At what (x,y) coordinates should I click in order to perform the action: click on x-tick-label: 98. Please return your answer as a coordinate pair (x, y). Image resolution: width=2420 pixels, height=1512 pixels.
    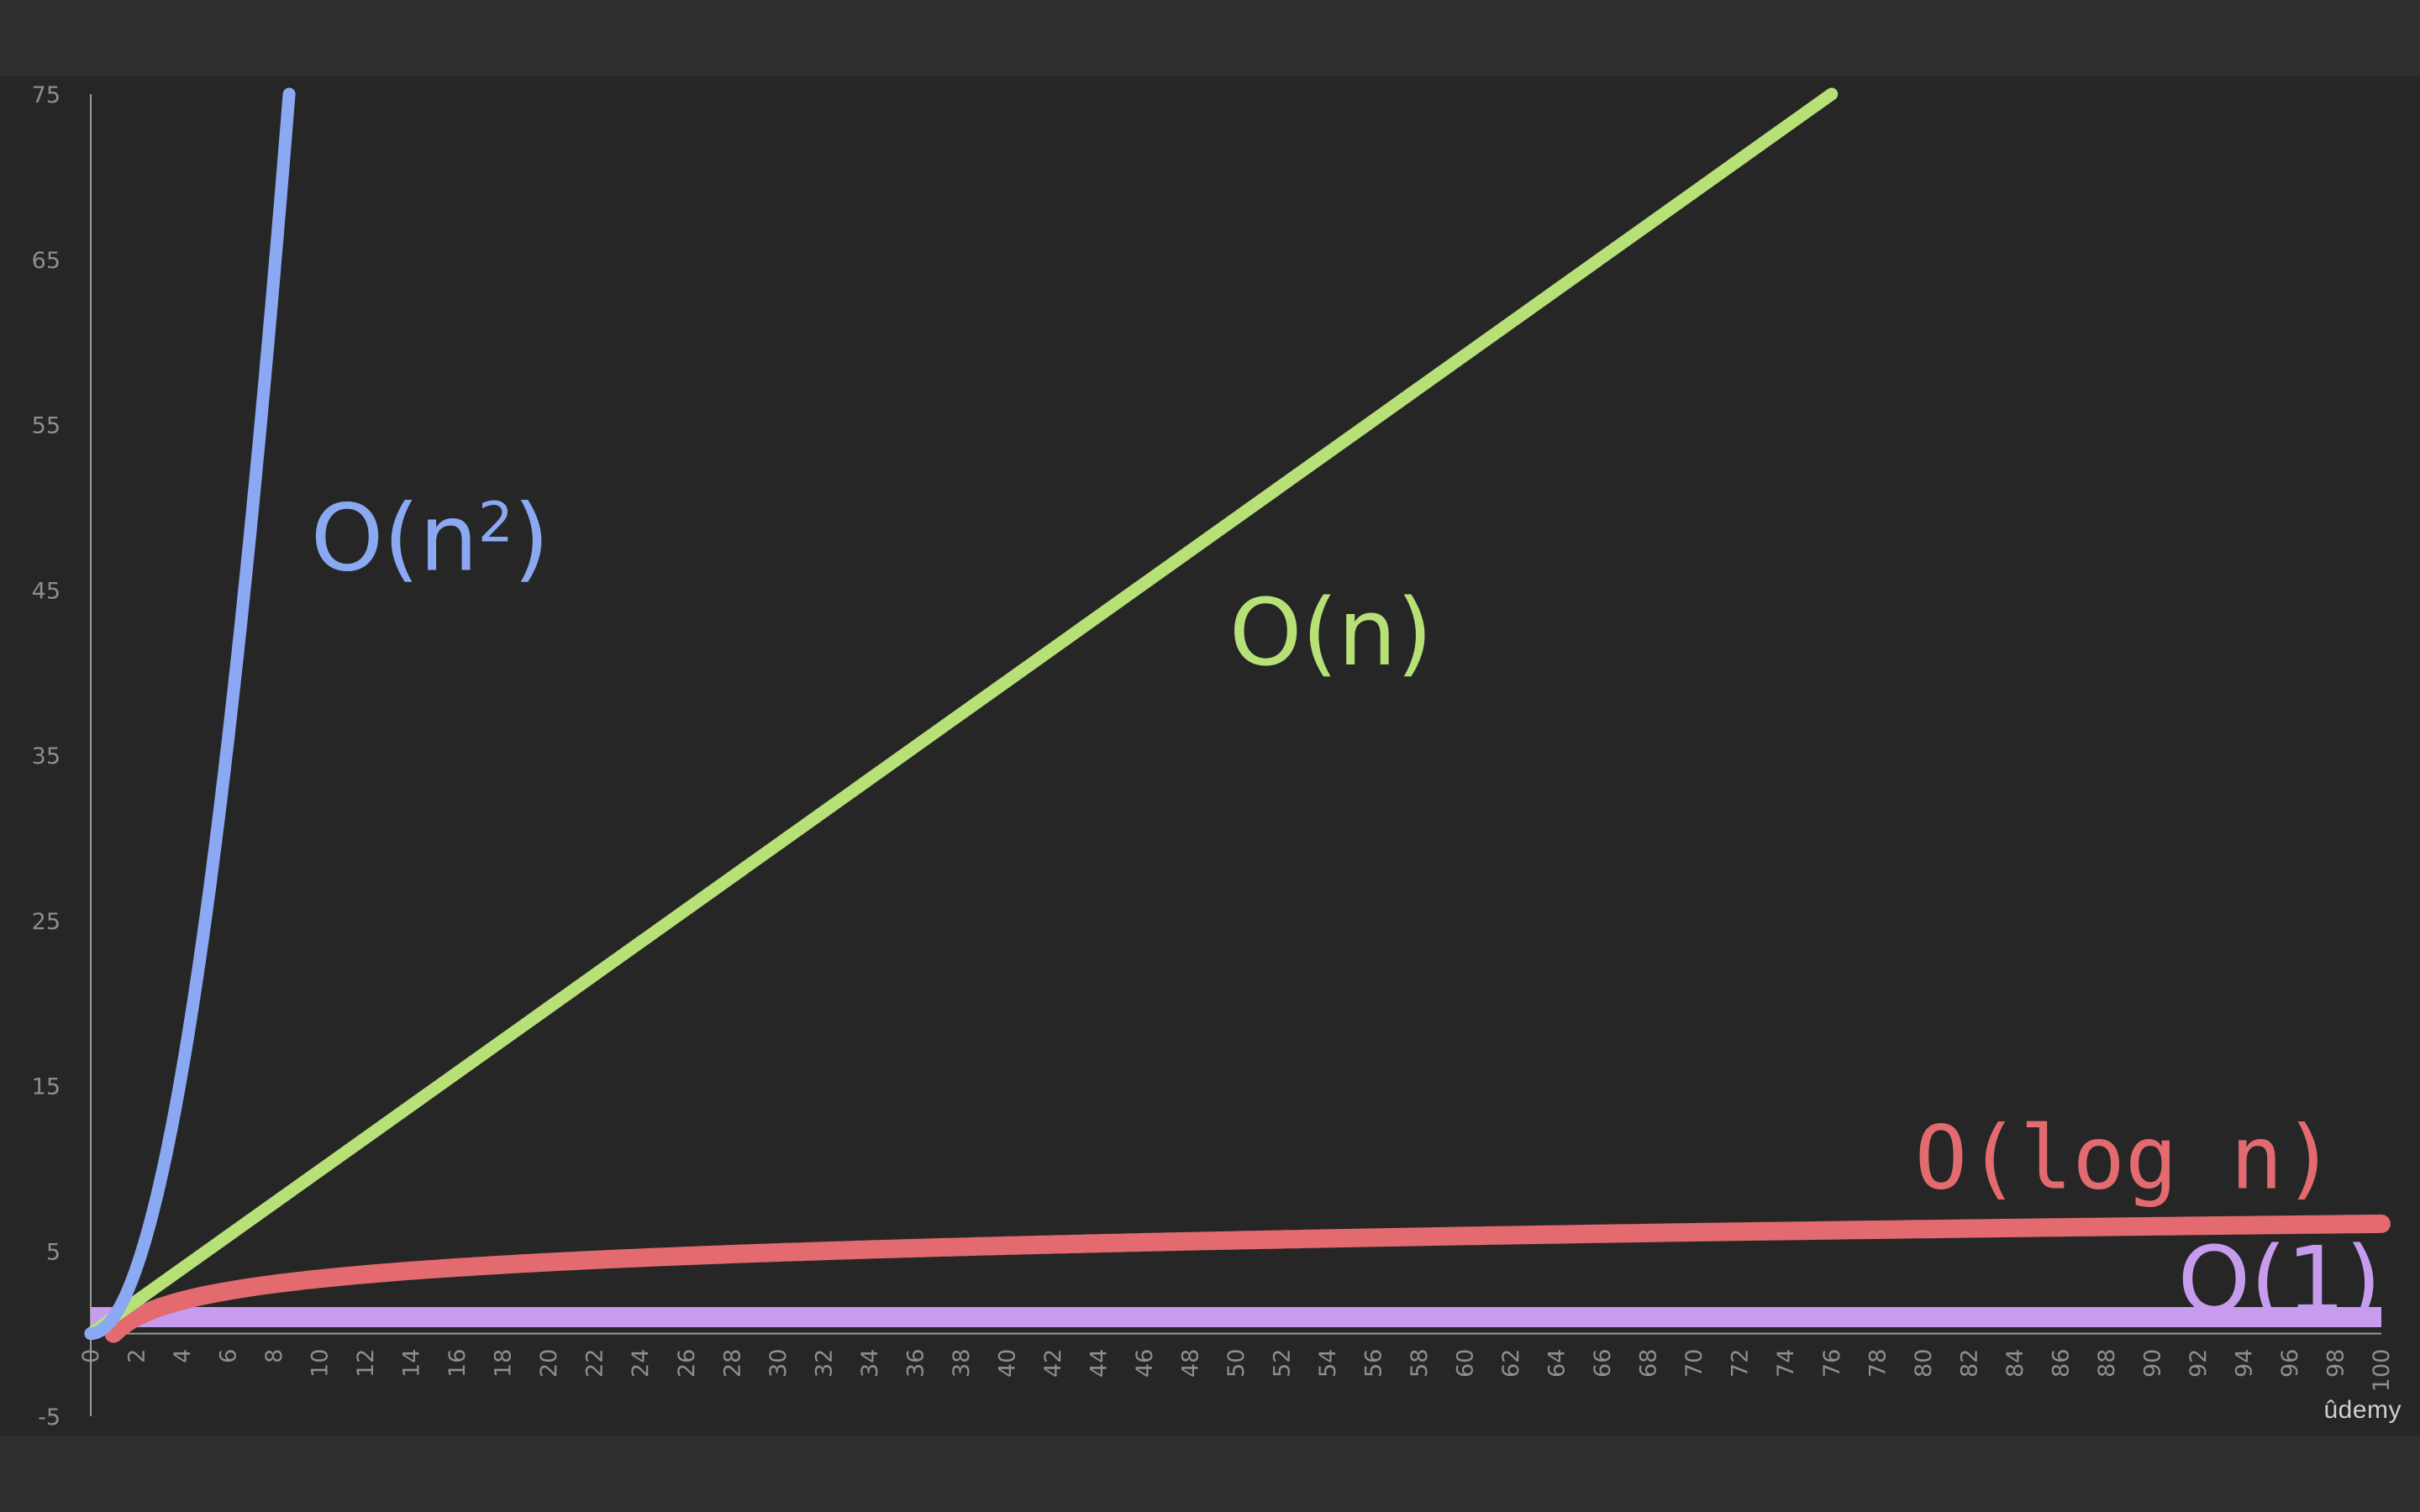
    Looking at the image, I should click on (2336, 1363).